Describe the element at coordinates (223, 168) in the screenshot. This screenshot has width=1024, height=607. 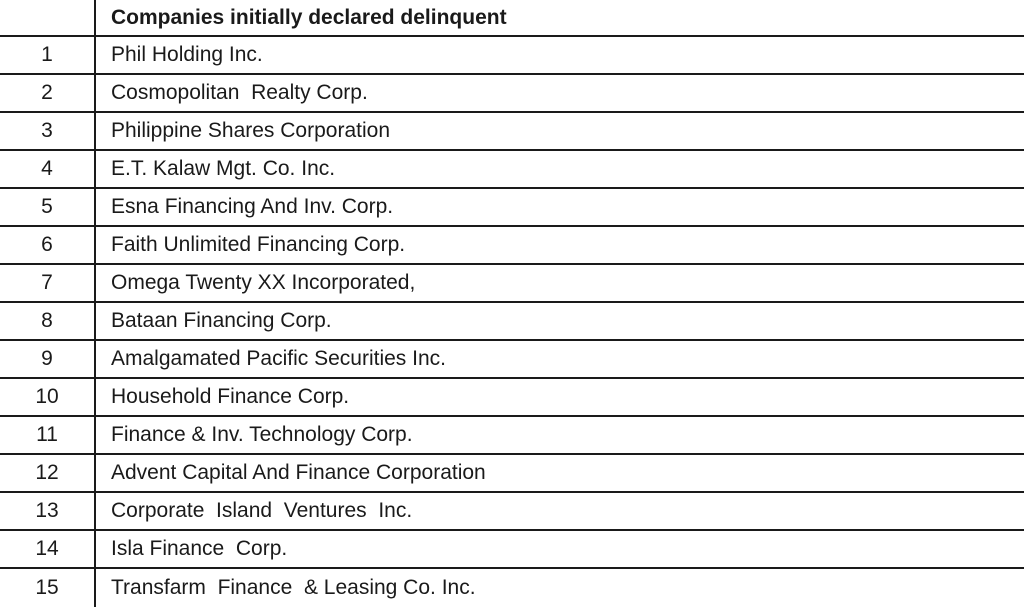
I see `company-name: E.T. Kalaw Mgt. Co. Inc.` at that location.